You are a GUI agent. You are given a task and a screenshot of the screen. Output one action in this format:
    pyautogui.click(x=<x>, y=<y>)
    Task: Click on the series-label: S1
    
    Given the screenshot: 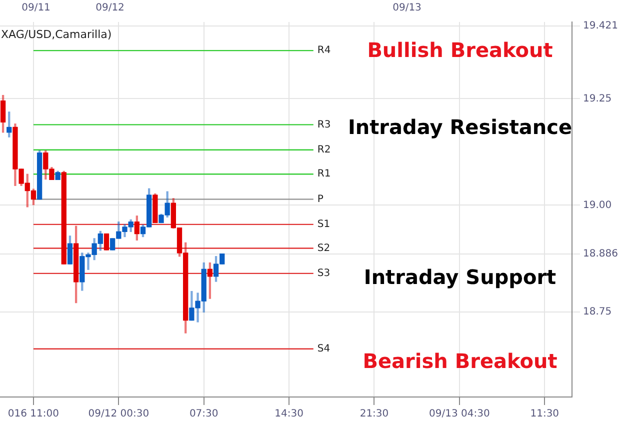 What is the action you would take?
    pyautogui.click(x=323, y=224)
    